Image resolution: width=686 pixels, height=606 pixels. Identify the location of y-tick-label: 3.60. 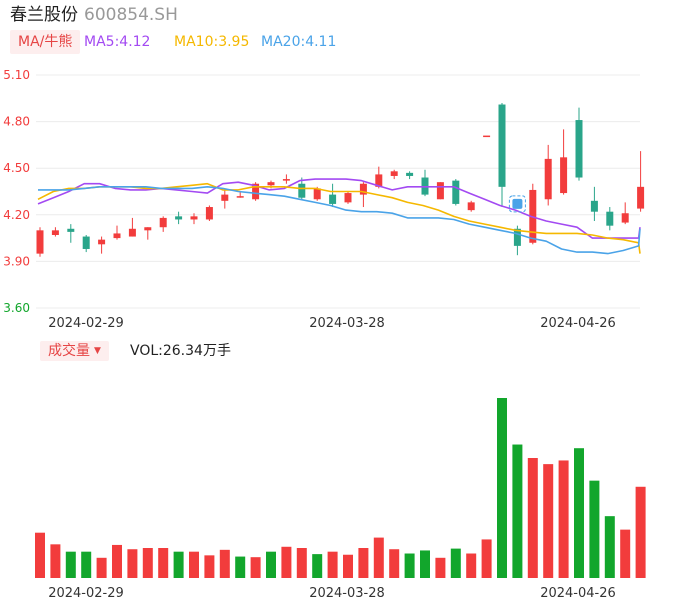
(16, 308).